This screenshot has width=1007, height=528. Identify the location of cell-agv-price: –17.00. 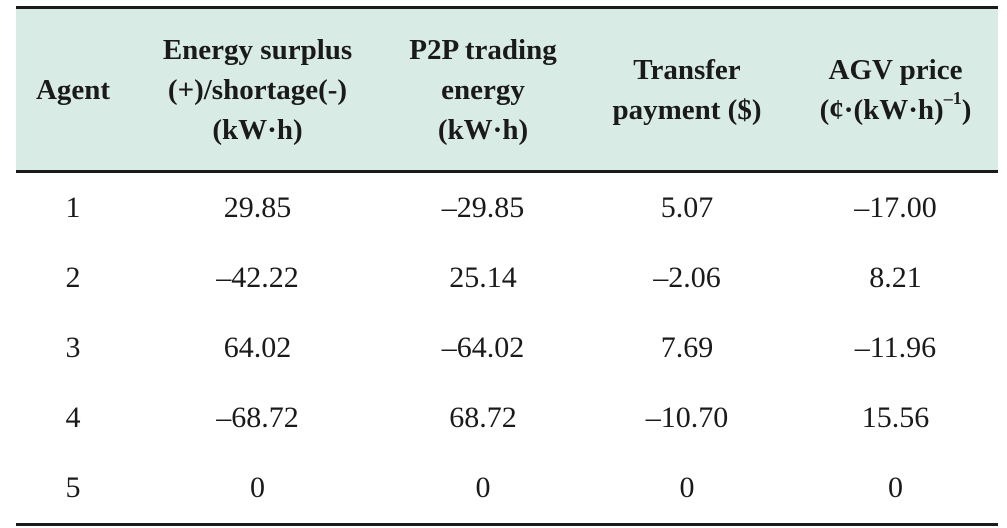
(895, 207).